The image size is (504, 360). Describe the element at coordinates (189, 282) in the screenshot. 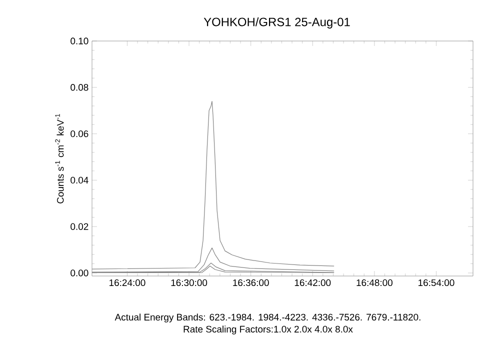

I see `x-tick-label: 16:30:00` at that location.